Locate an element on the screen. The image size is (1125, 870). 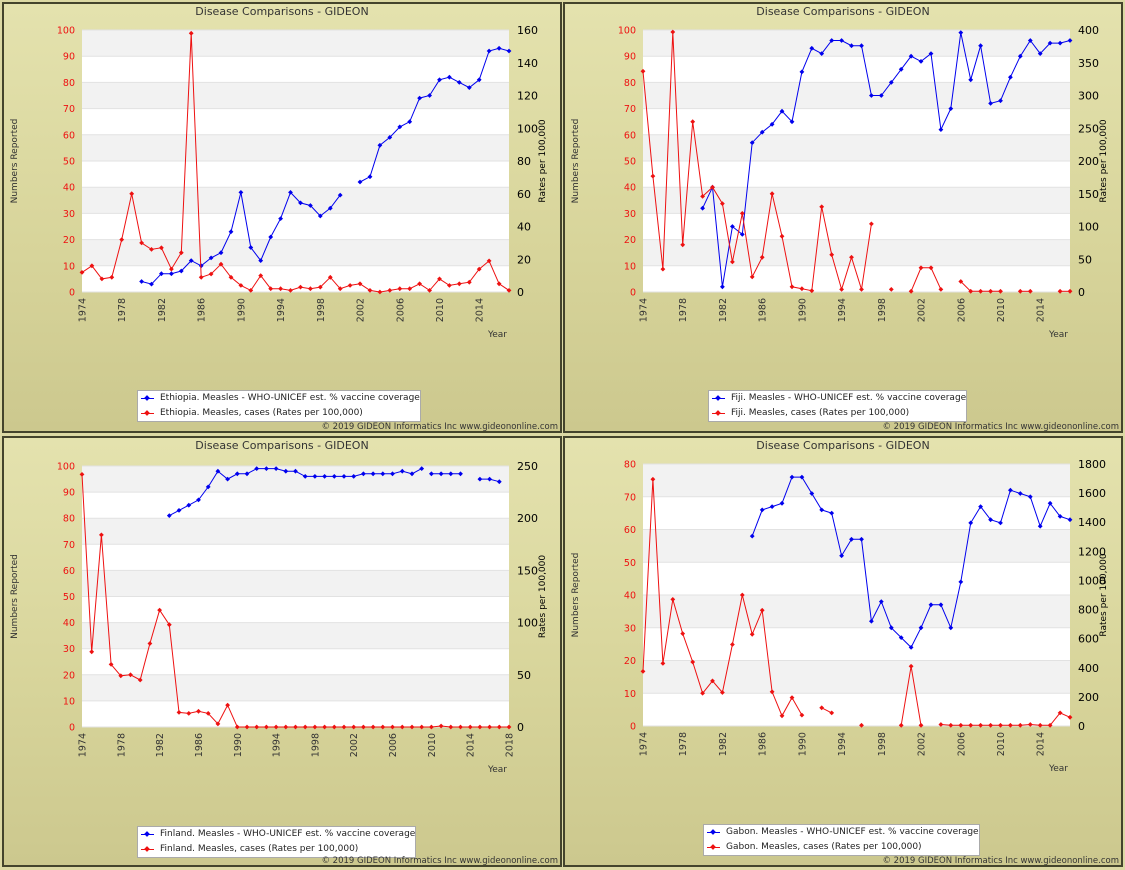
y2-tick-label: 0 is located at coordinates (520, 727).